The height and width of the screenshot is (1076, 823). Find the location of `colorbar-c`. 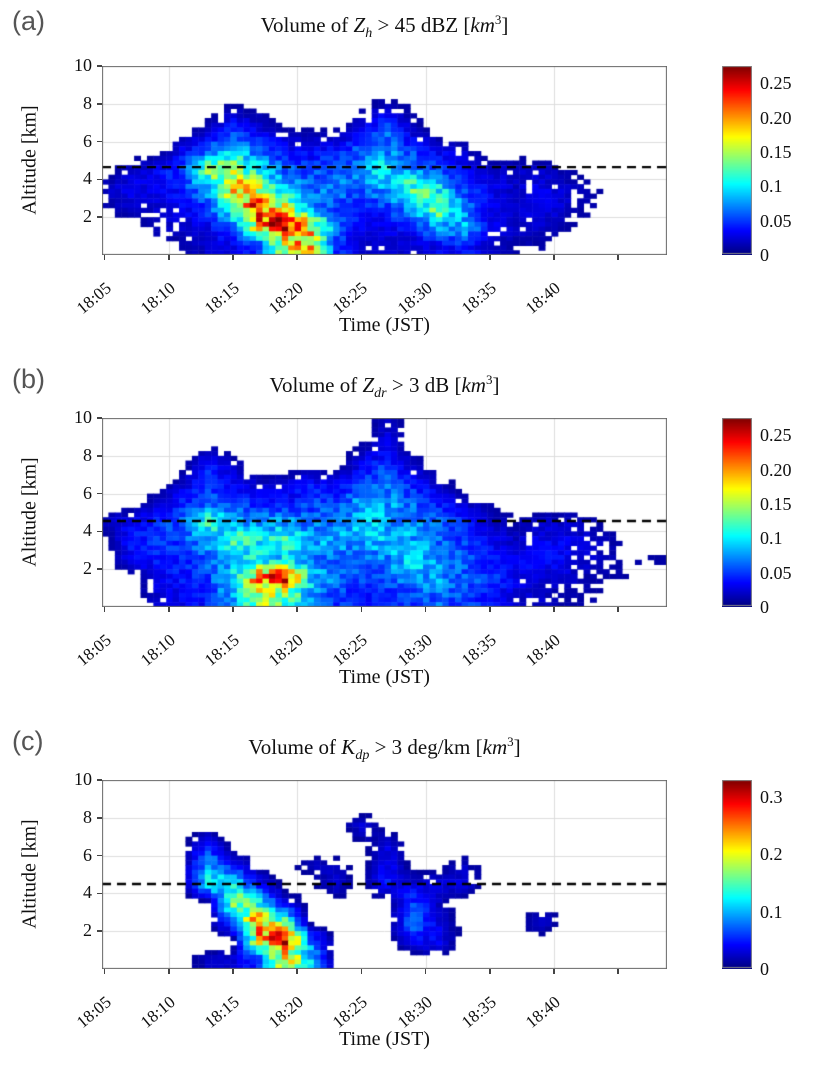

colorbar-c is located at coordinates (737, 874).